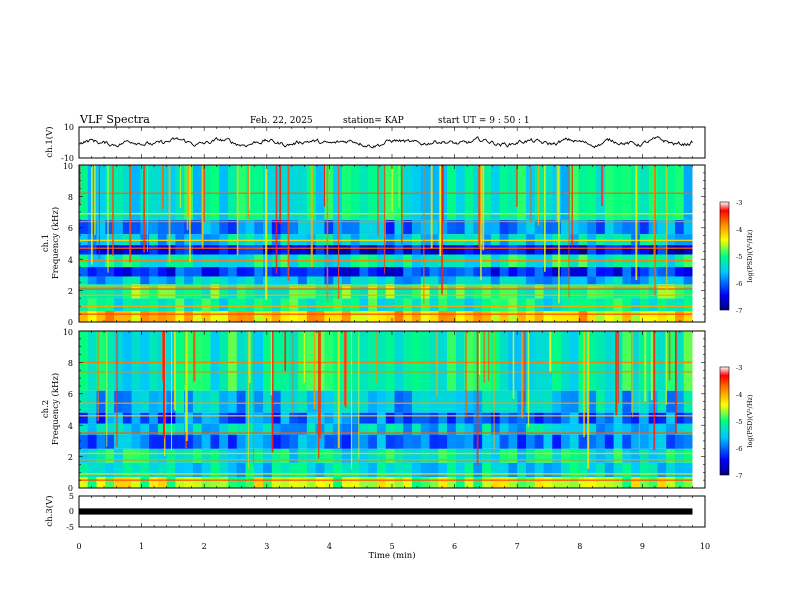  What do you see at coordinates (68, 332) in the screenshot?
I see `ch2-ytick-10: 10` at bounding box center [68, 332].